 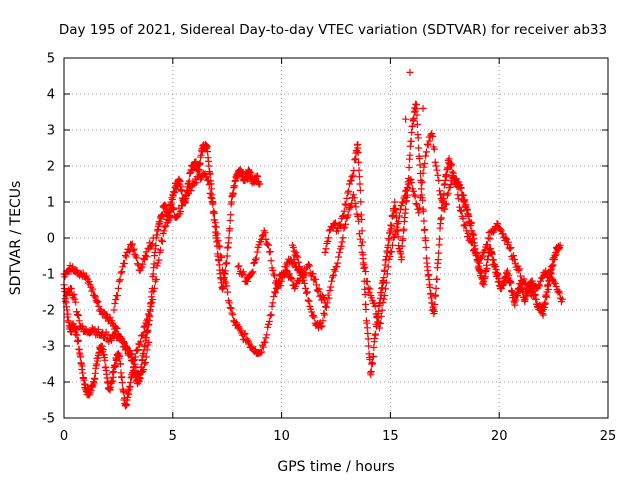 I want to click on x-tick-label: 25, so click(x=608, y=436).